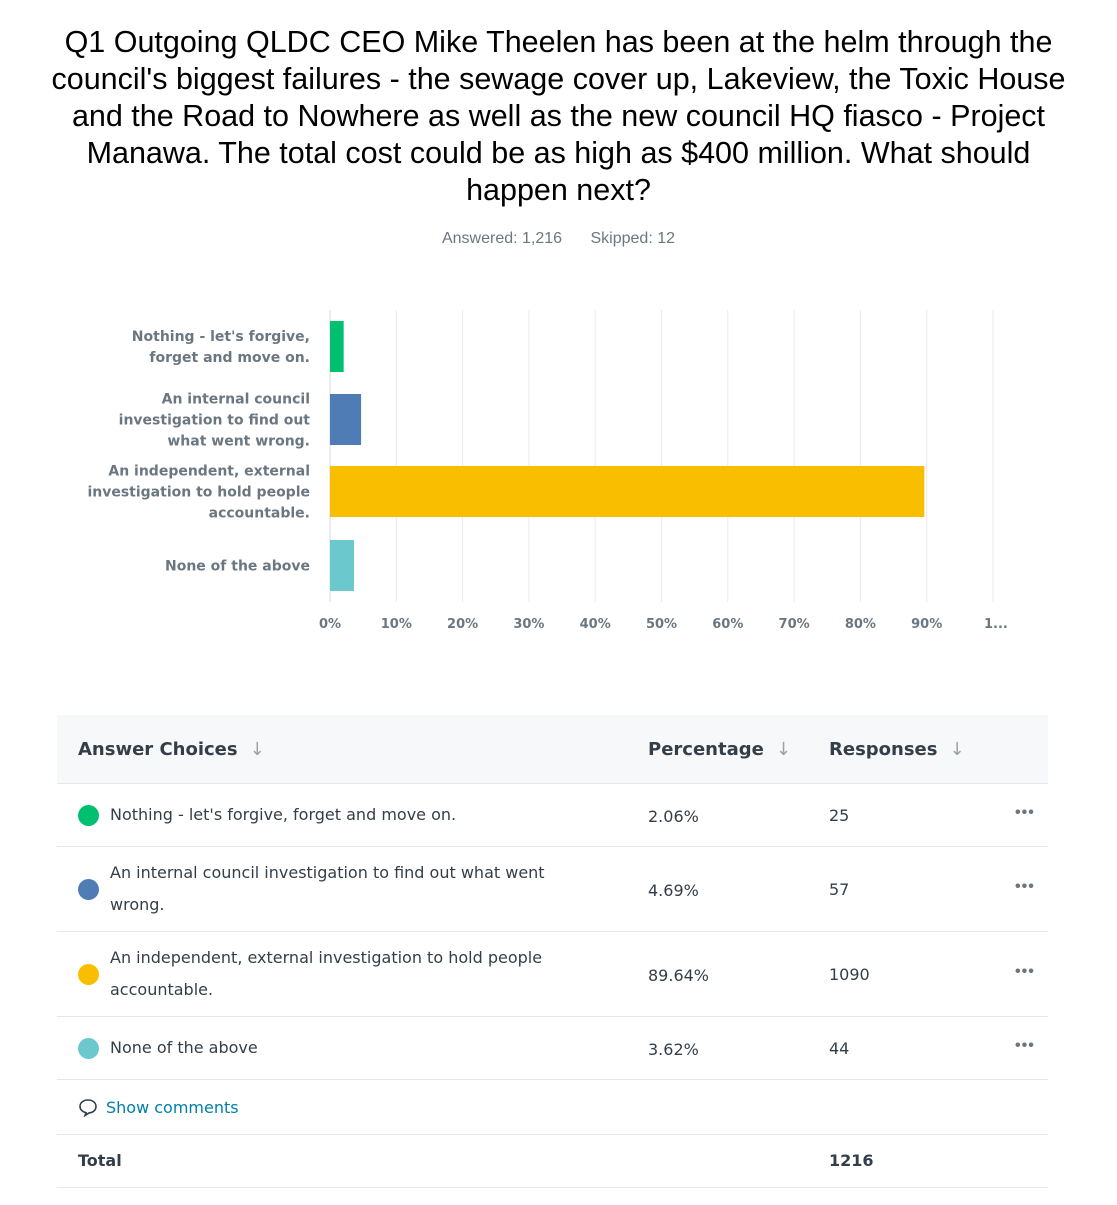 This screenshot has height=1205, width=1117. I want to click on chart-bars, so click(627, 456).